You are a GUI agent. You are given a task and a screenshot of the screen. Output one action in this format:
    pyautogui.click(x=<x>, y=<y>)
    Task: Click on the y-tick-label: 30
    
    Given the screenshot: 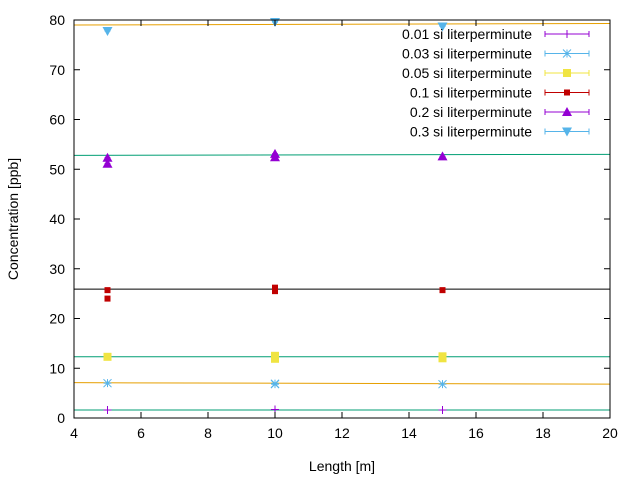 What is the action you would take?
    pyautogui.click(x=57, y=269)
    